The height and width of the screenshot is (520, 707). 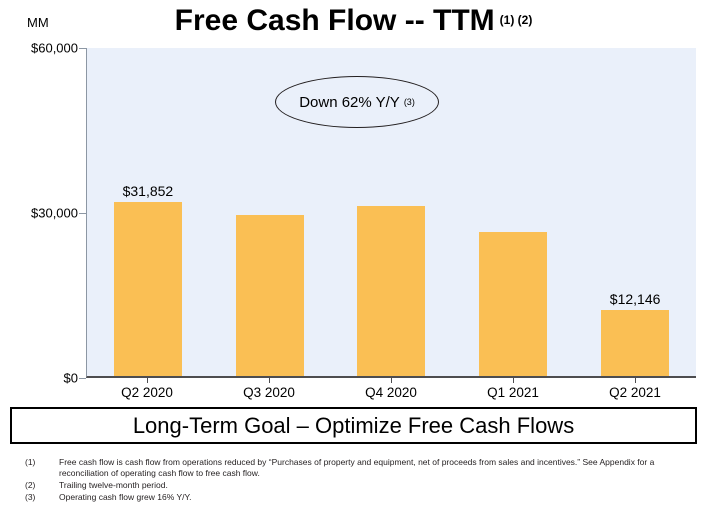 I want to click on chart-title: Free Cash Flow -- TTM (1) (2), so click(x=353, y=21).